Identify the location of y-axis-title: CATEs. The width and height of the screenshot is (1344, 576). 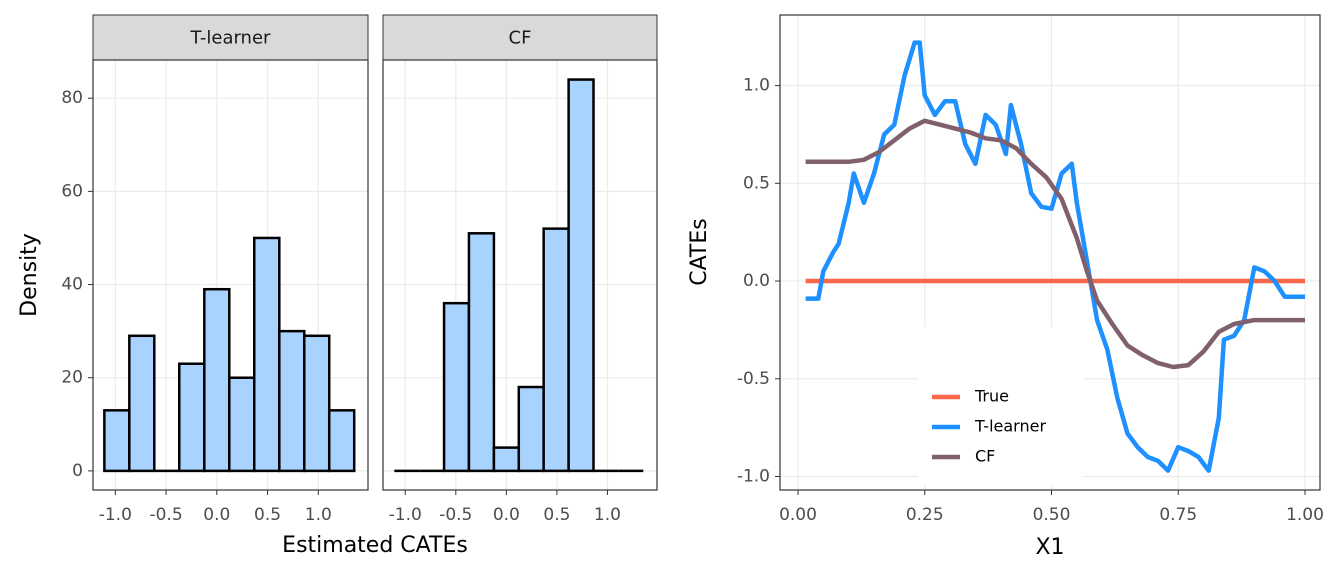
(699, 252).